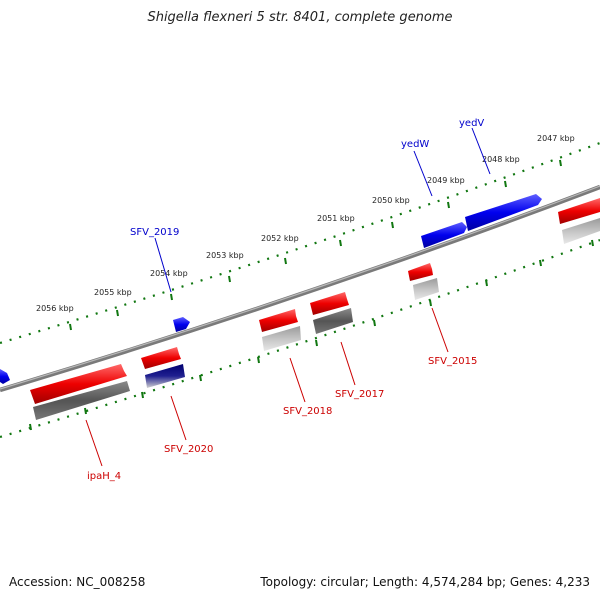 This screenshot has width=600, height=600. Describe the element at coordinates (446, 180) in the screenshot. I see `kbp-label: 2049 kbp` at that location.